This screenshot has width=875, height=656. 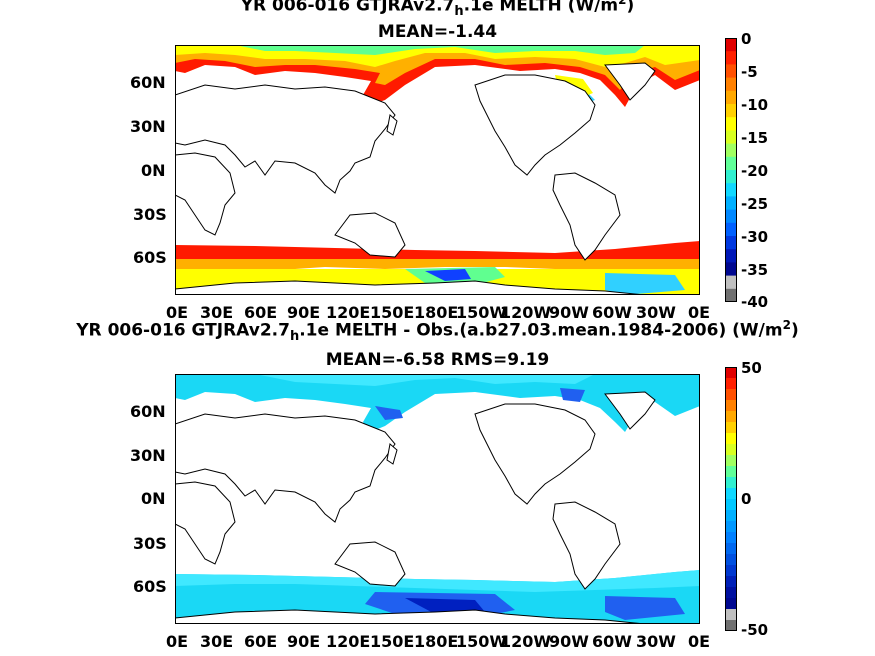 What do you see at coordinates (746, 39) in the screenshot?
I see `top-cbar-label: 0` at bounding box center [746, 39].